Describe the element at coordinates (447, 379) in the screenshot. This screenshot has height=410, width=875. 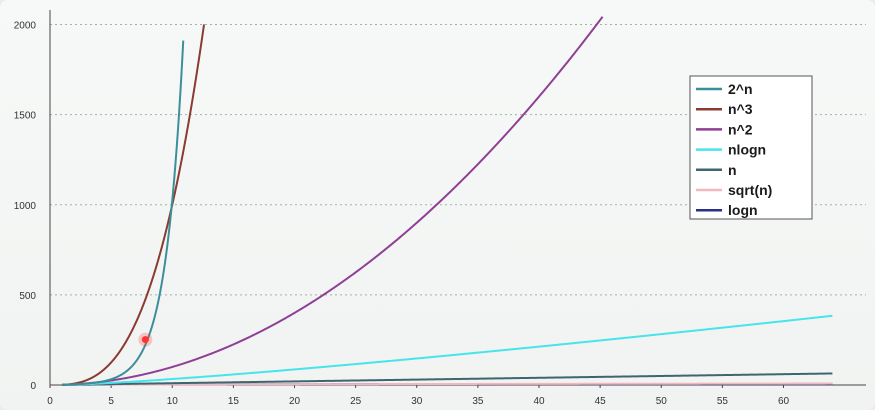
I see `series-line-n` at that location.